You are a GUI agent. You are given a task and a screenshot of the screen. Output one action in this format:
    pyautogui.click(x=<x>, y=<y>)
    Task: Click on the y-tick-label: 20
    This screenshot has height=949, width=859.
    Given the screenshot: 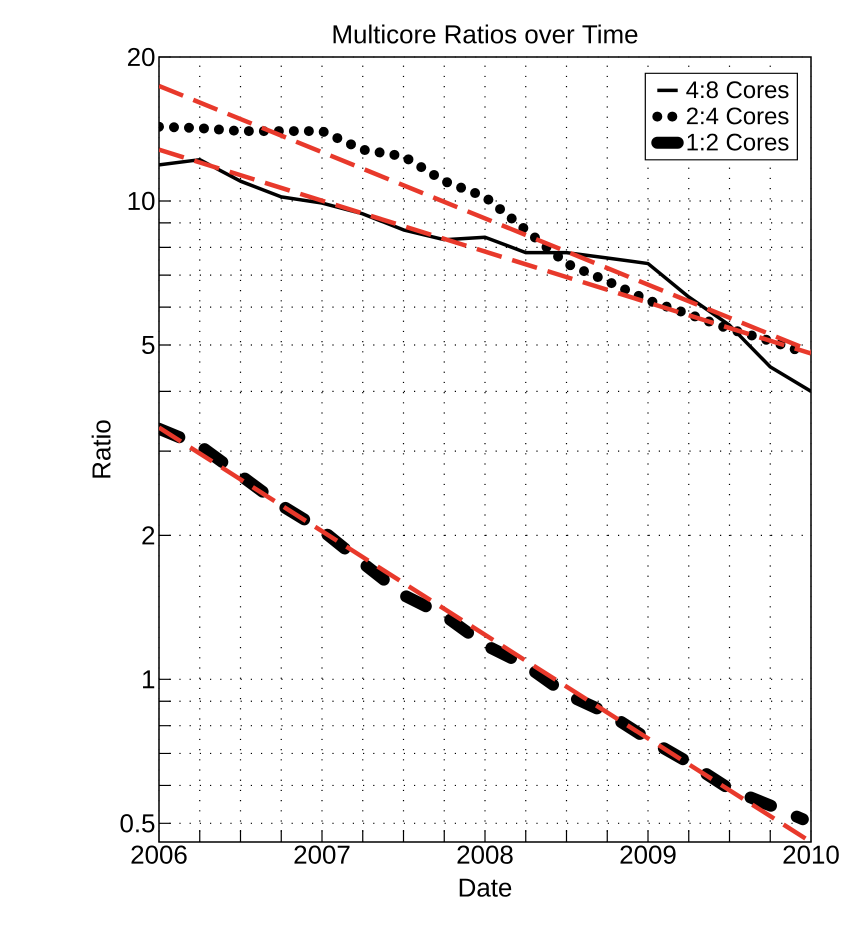 What is the action you would take?
    pyautogui.click(x=141, y=57)
    